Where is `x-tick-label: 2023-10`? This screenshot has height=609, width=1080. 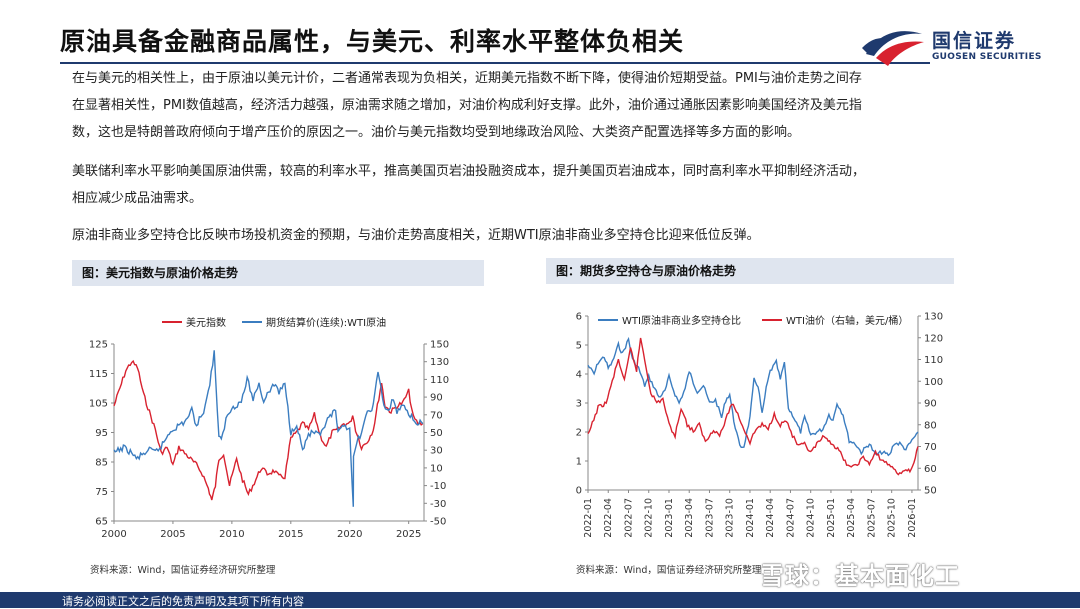 x-tick-label: 2023-10 is located at coordinates (730, 518).